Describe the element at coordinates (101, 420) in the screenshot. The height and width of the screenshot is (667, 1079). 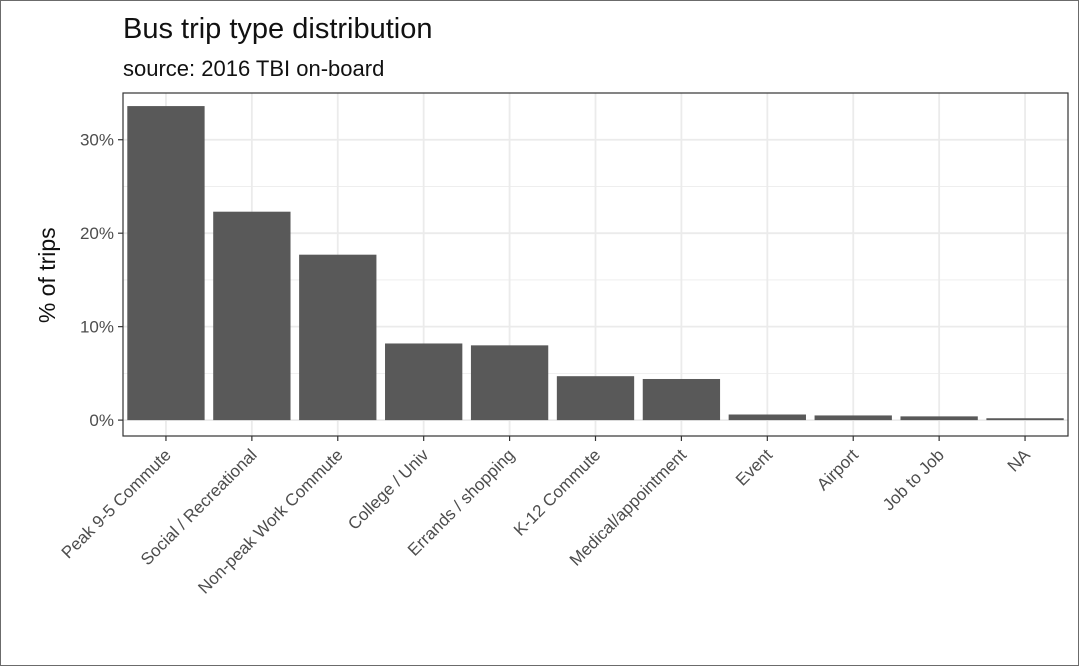
I see `y-tick-label: 0%` at that location.